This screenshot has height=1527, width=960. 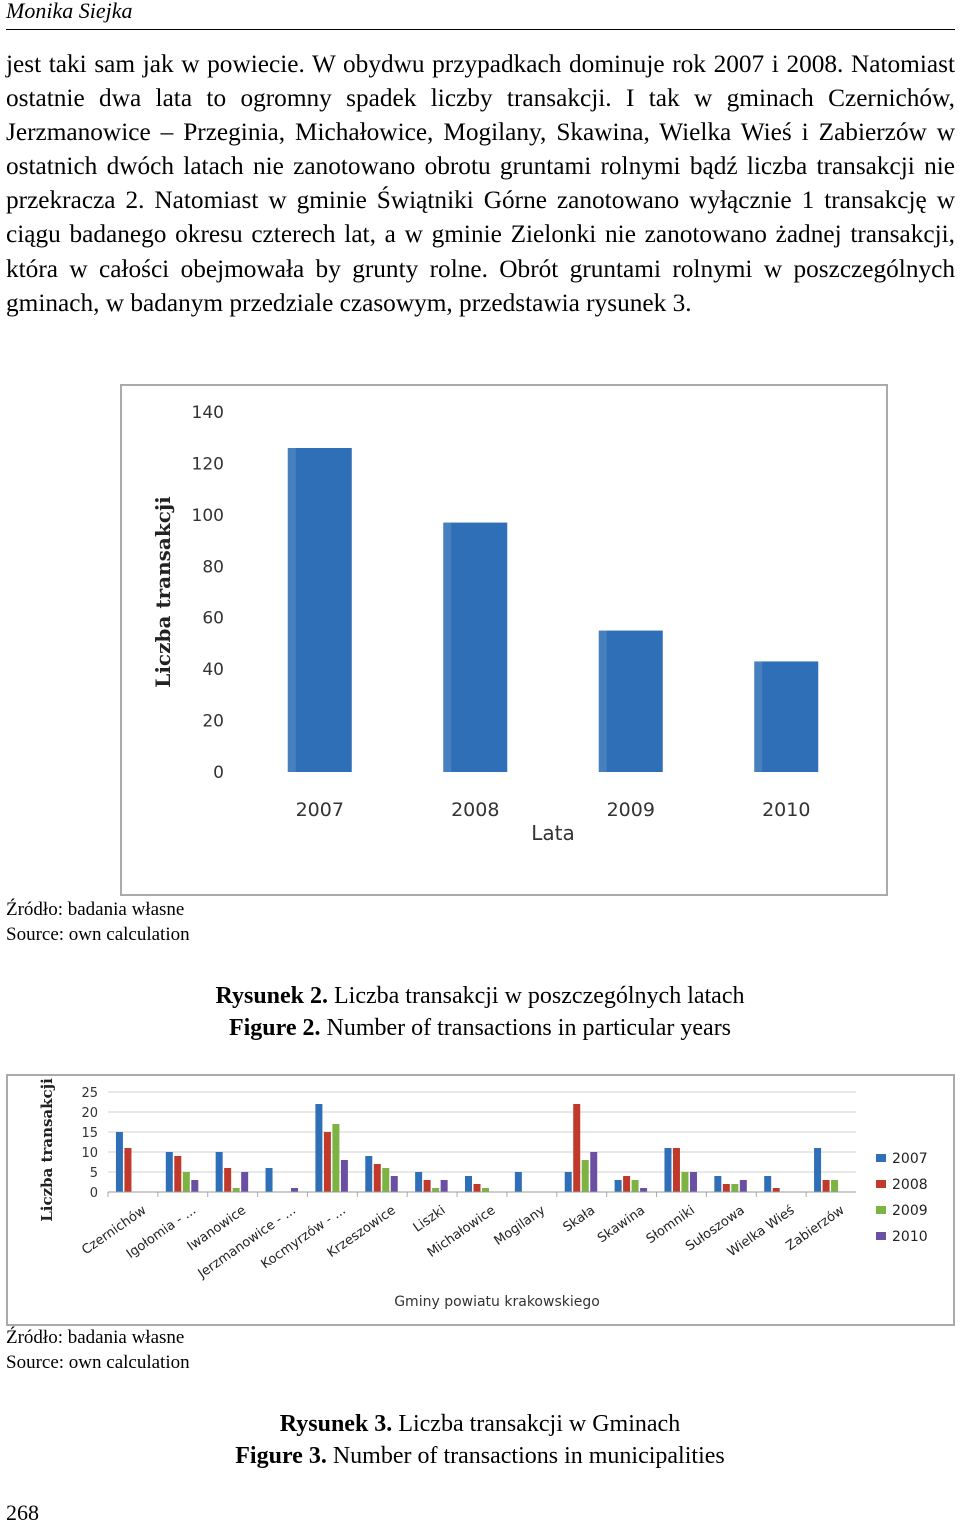 I want to click on bar-Michałowice-2008, so click(x=477, y=1188).